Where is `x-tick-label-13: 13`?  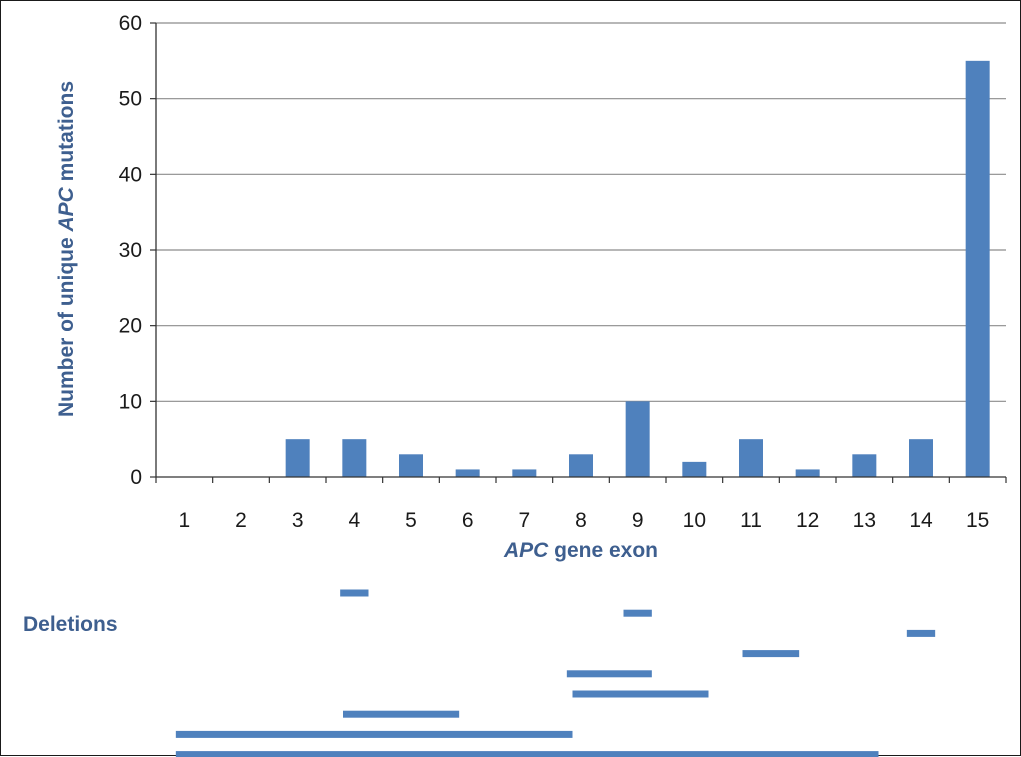 x-tick-label-13: 13 is located at coordinates (864, 520).